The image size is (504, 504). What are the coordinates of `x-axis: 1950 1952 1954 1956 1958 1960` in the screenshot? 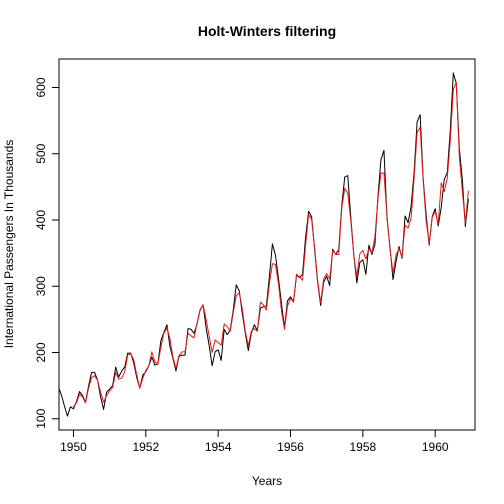 It's located at (254, 442).